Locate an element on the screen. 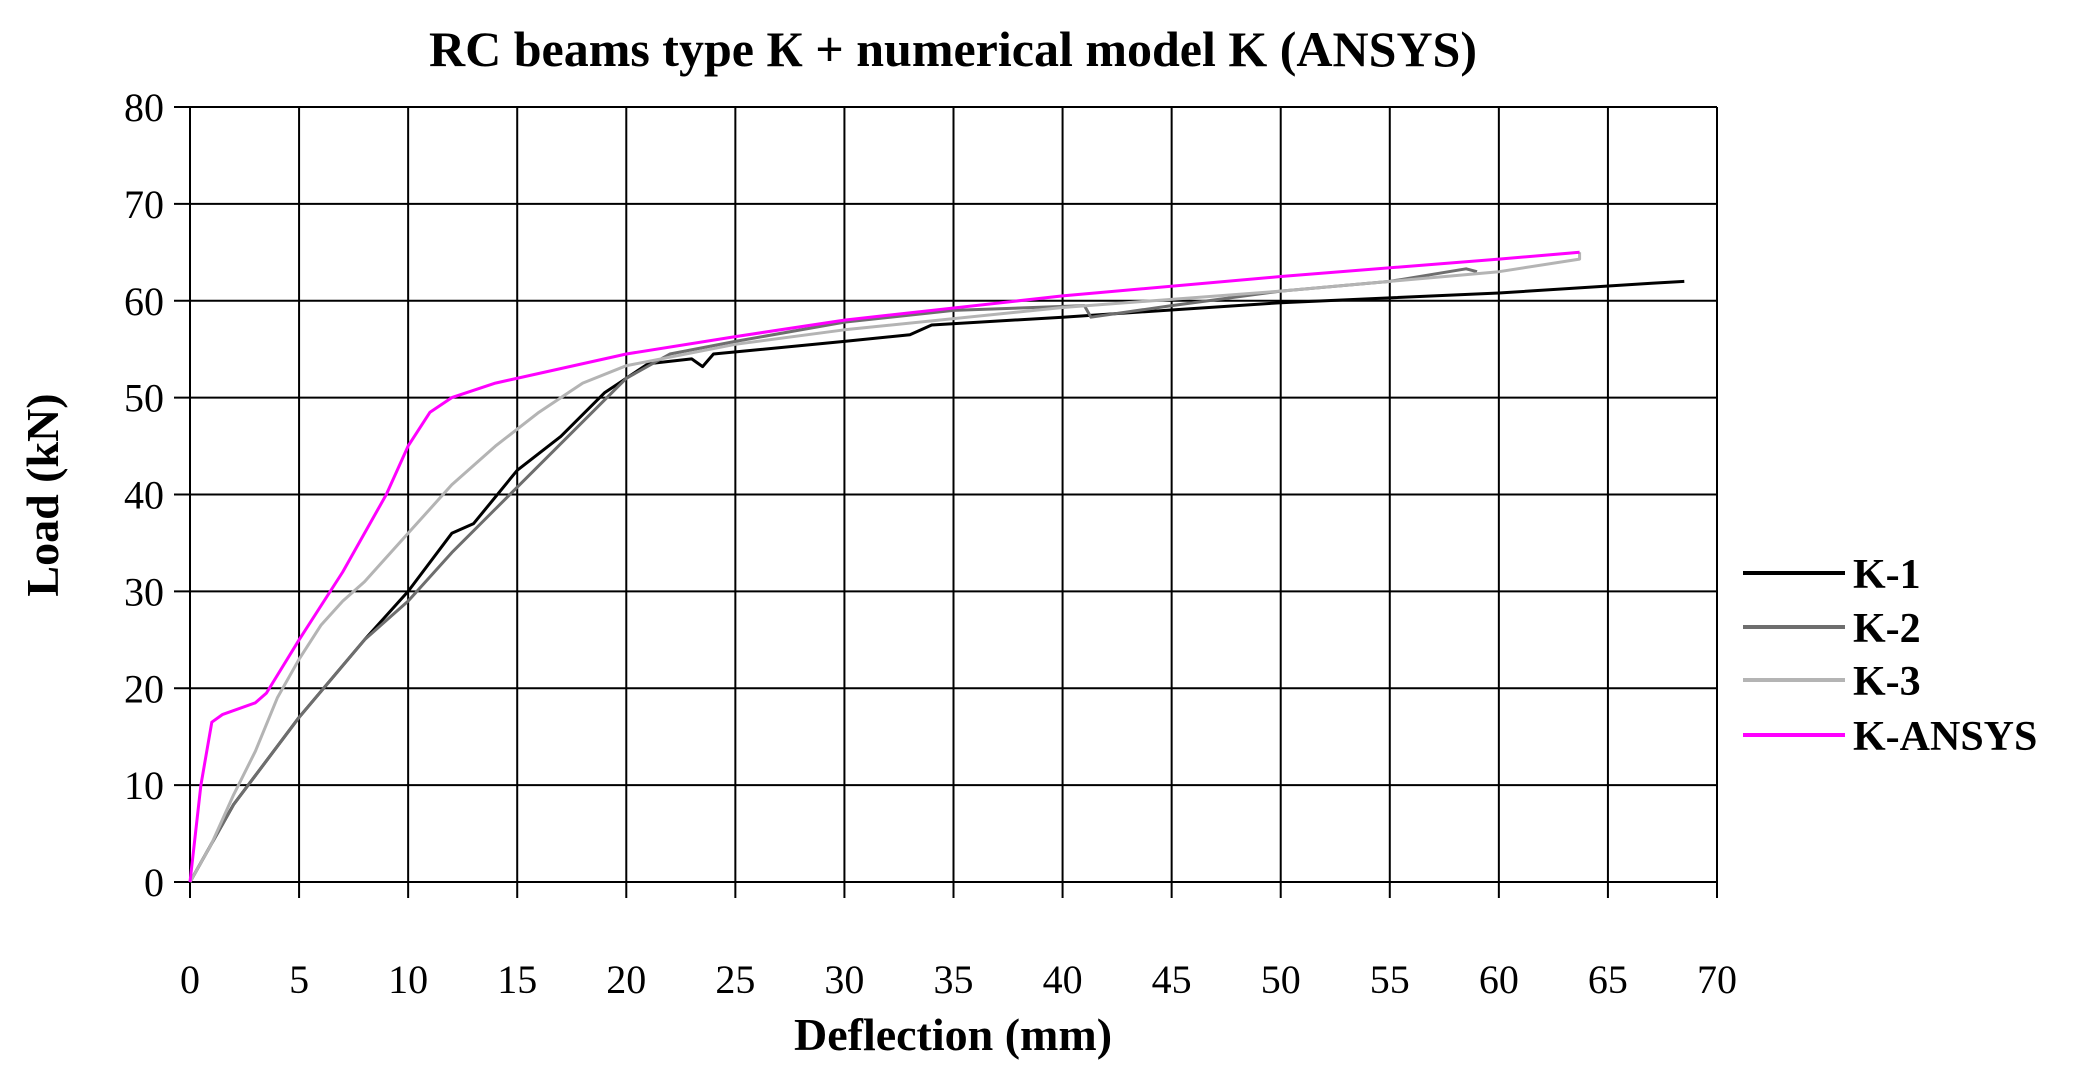 The width and height of the screenshot is (2078, 1083). x-tick-label: 35 is located at coordinates (954, 979).